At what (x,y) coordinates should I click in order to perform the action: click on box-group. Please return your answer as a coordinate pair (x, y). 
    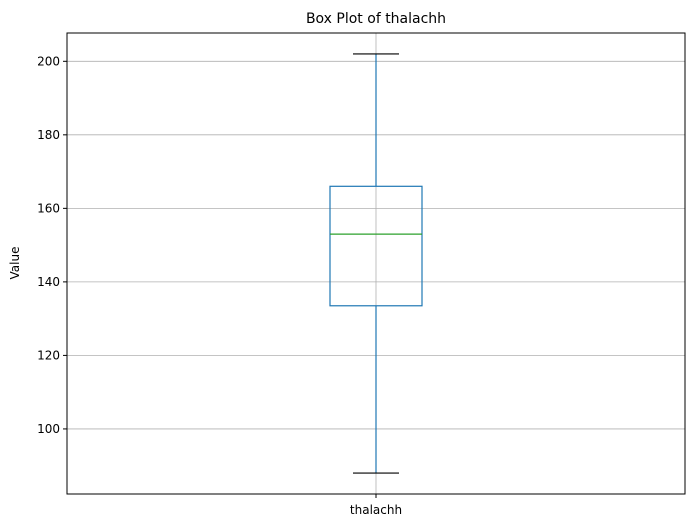
    Looking at the image, I should click on (376, 263).